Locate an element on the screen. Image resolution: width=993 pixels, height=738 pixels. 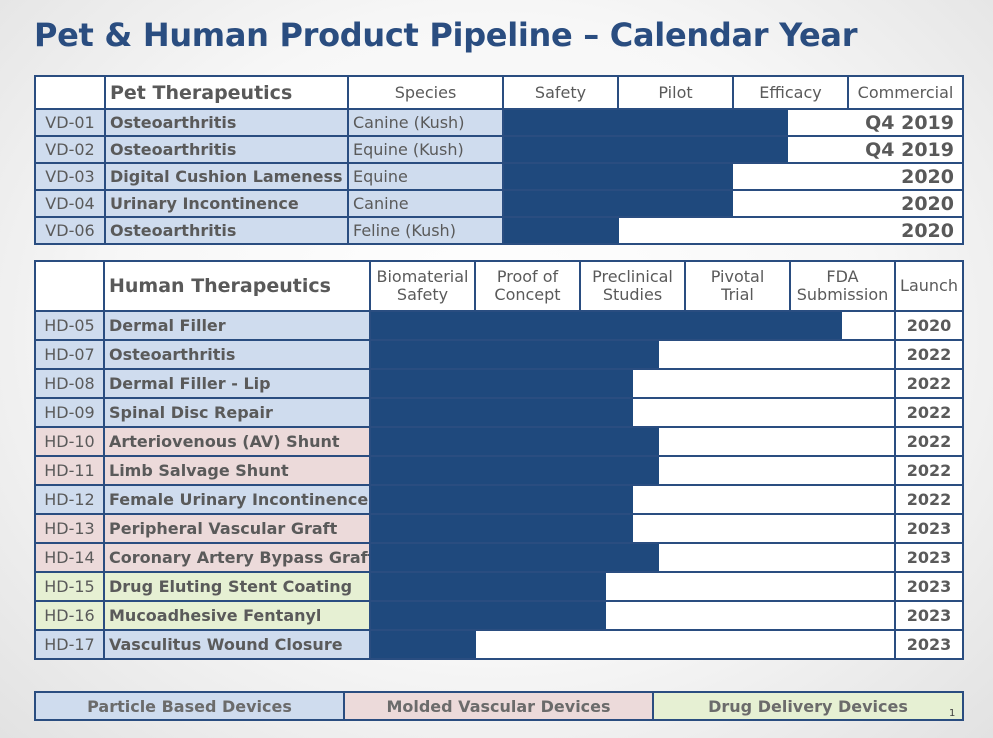
pet-row: VD-02 Osteoarthritis Equine (Kush) Q4 2019 is located at coordinates (499, 149).